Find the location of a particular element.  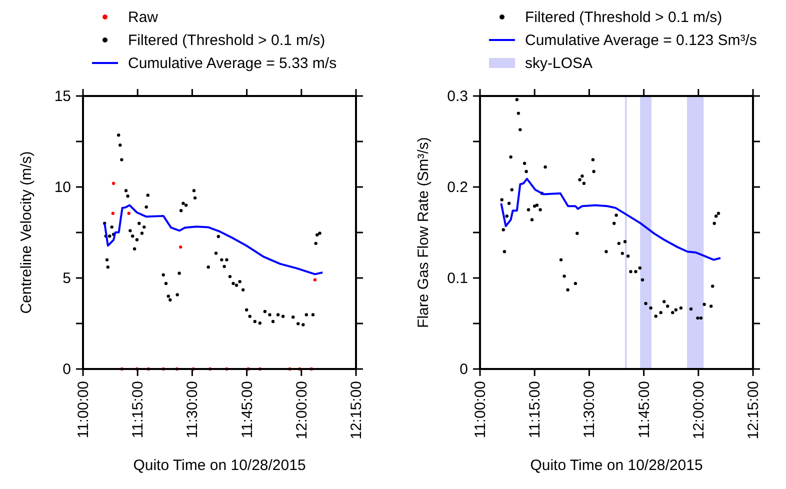

y-tick-label: 0.1 is located at coordinates (457, 278).